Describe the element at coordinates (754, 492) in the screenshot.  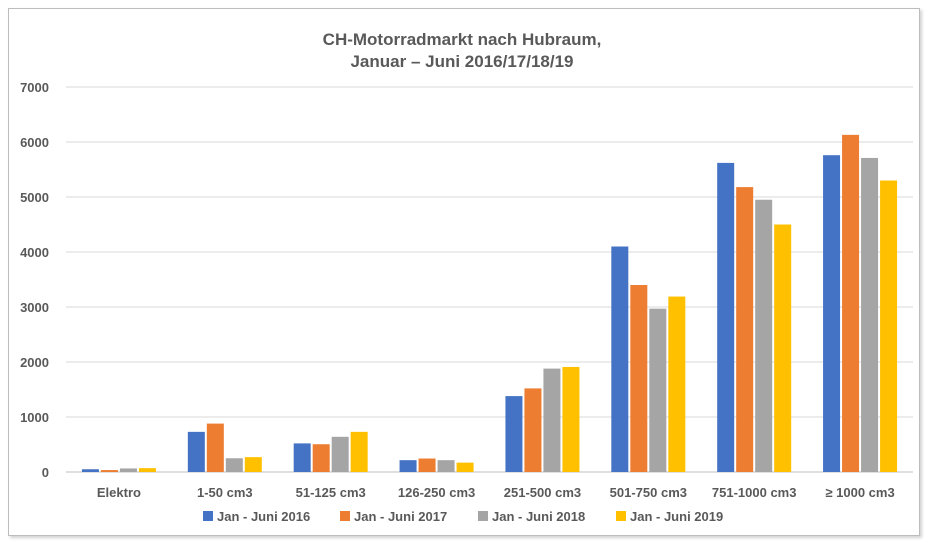
I see `x-tick-label: 751-1000 cm3` at that location.